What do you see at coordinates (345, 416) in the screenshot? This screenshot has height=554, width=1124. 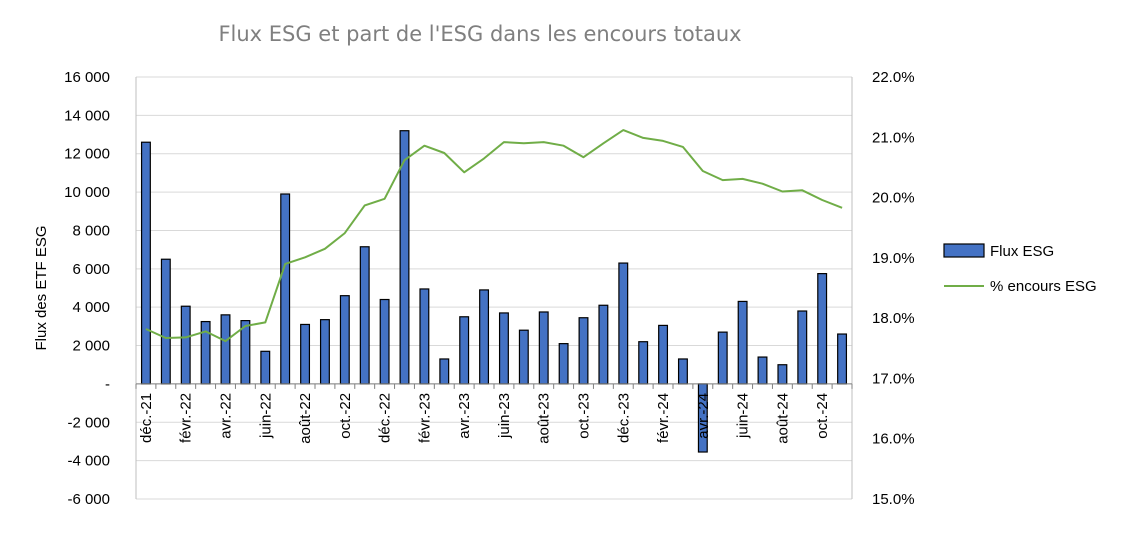 I see `x-tick-label: oct.-22` at bounding box center [345, 416].